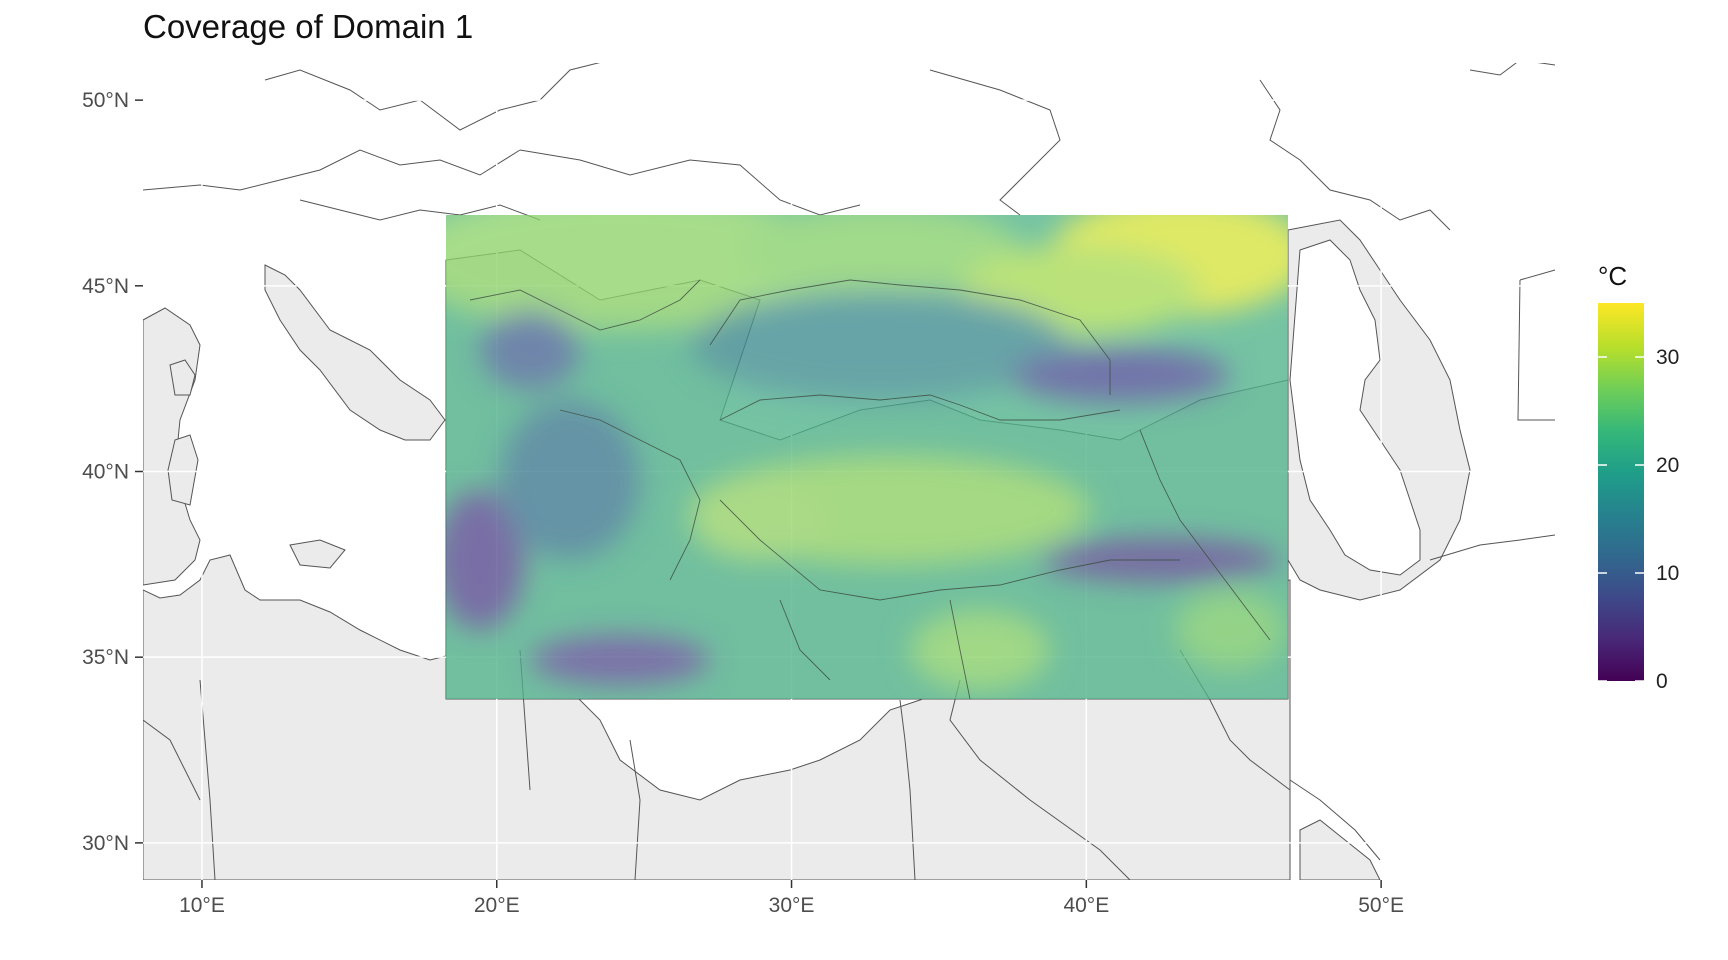 The width and height of the screenshot is (1728, 960). What do you see at coordinates (792, 905) in the screenshot?
I see `x-tick-label: 30°E` at bounding box center [792, 905].